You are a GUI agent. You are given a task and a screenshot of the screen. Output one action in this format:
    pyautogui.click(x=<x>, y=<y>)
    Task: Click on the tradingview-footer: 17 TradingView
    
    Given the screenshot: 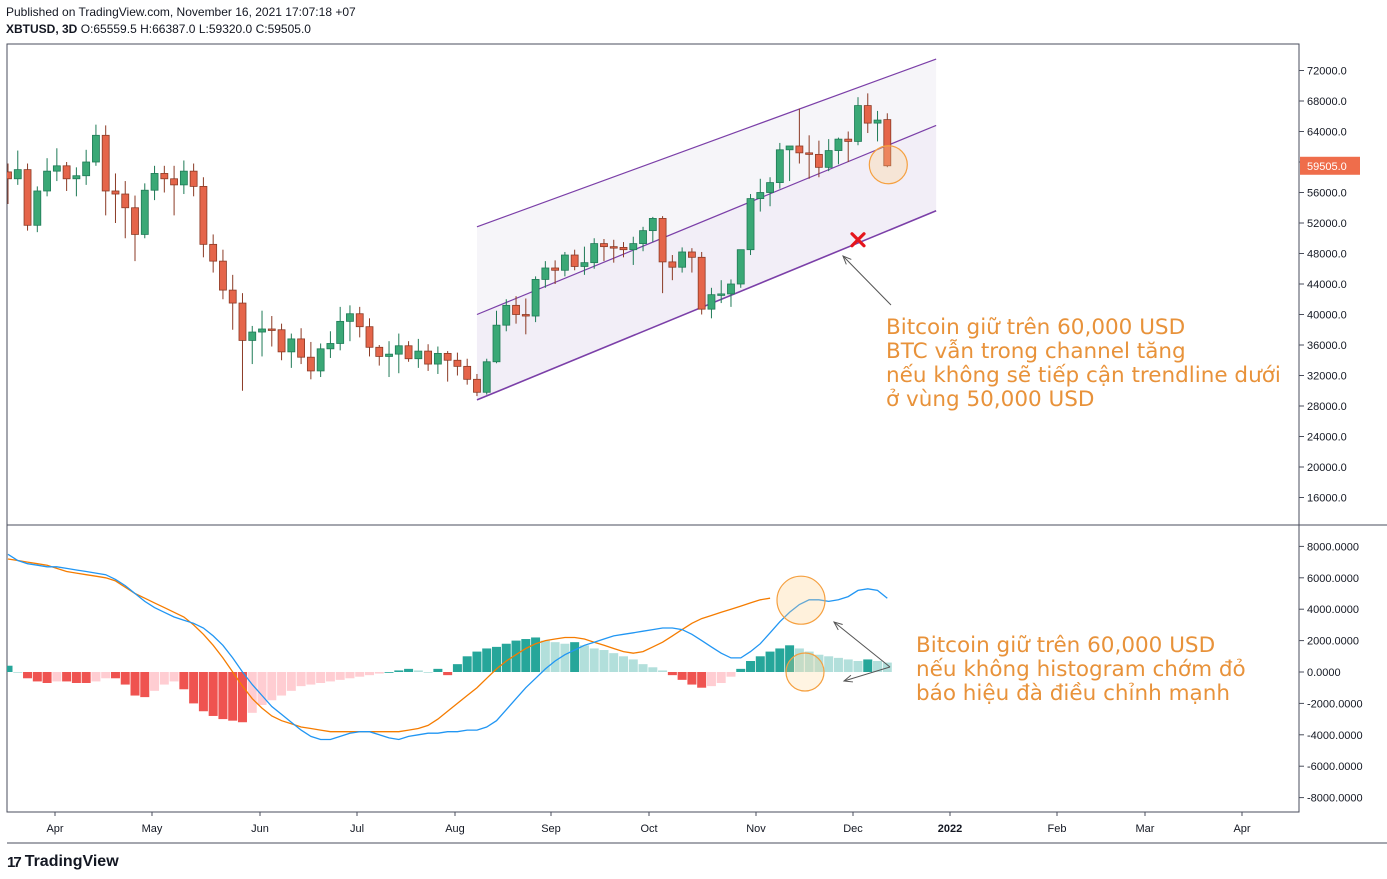 What is the action you would take?
    pyautogui.click(x=63, y=862)
    